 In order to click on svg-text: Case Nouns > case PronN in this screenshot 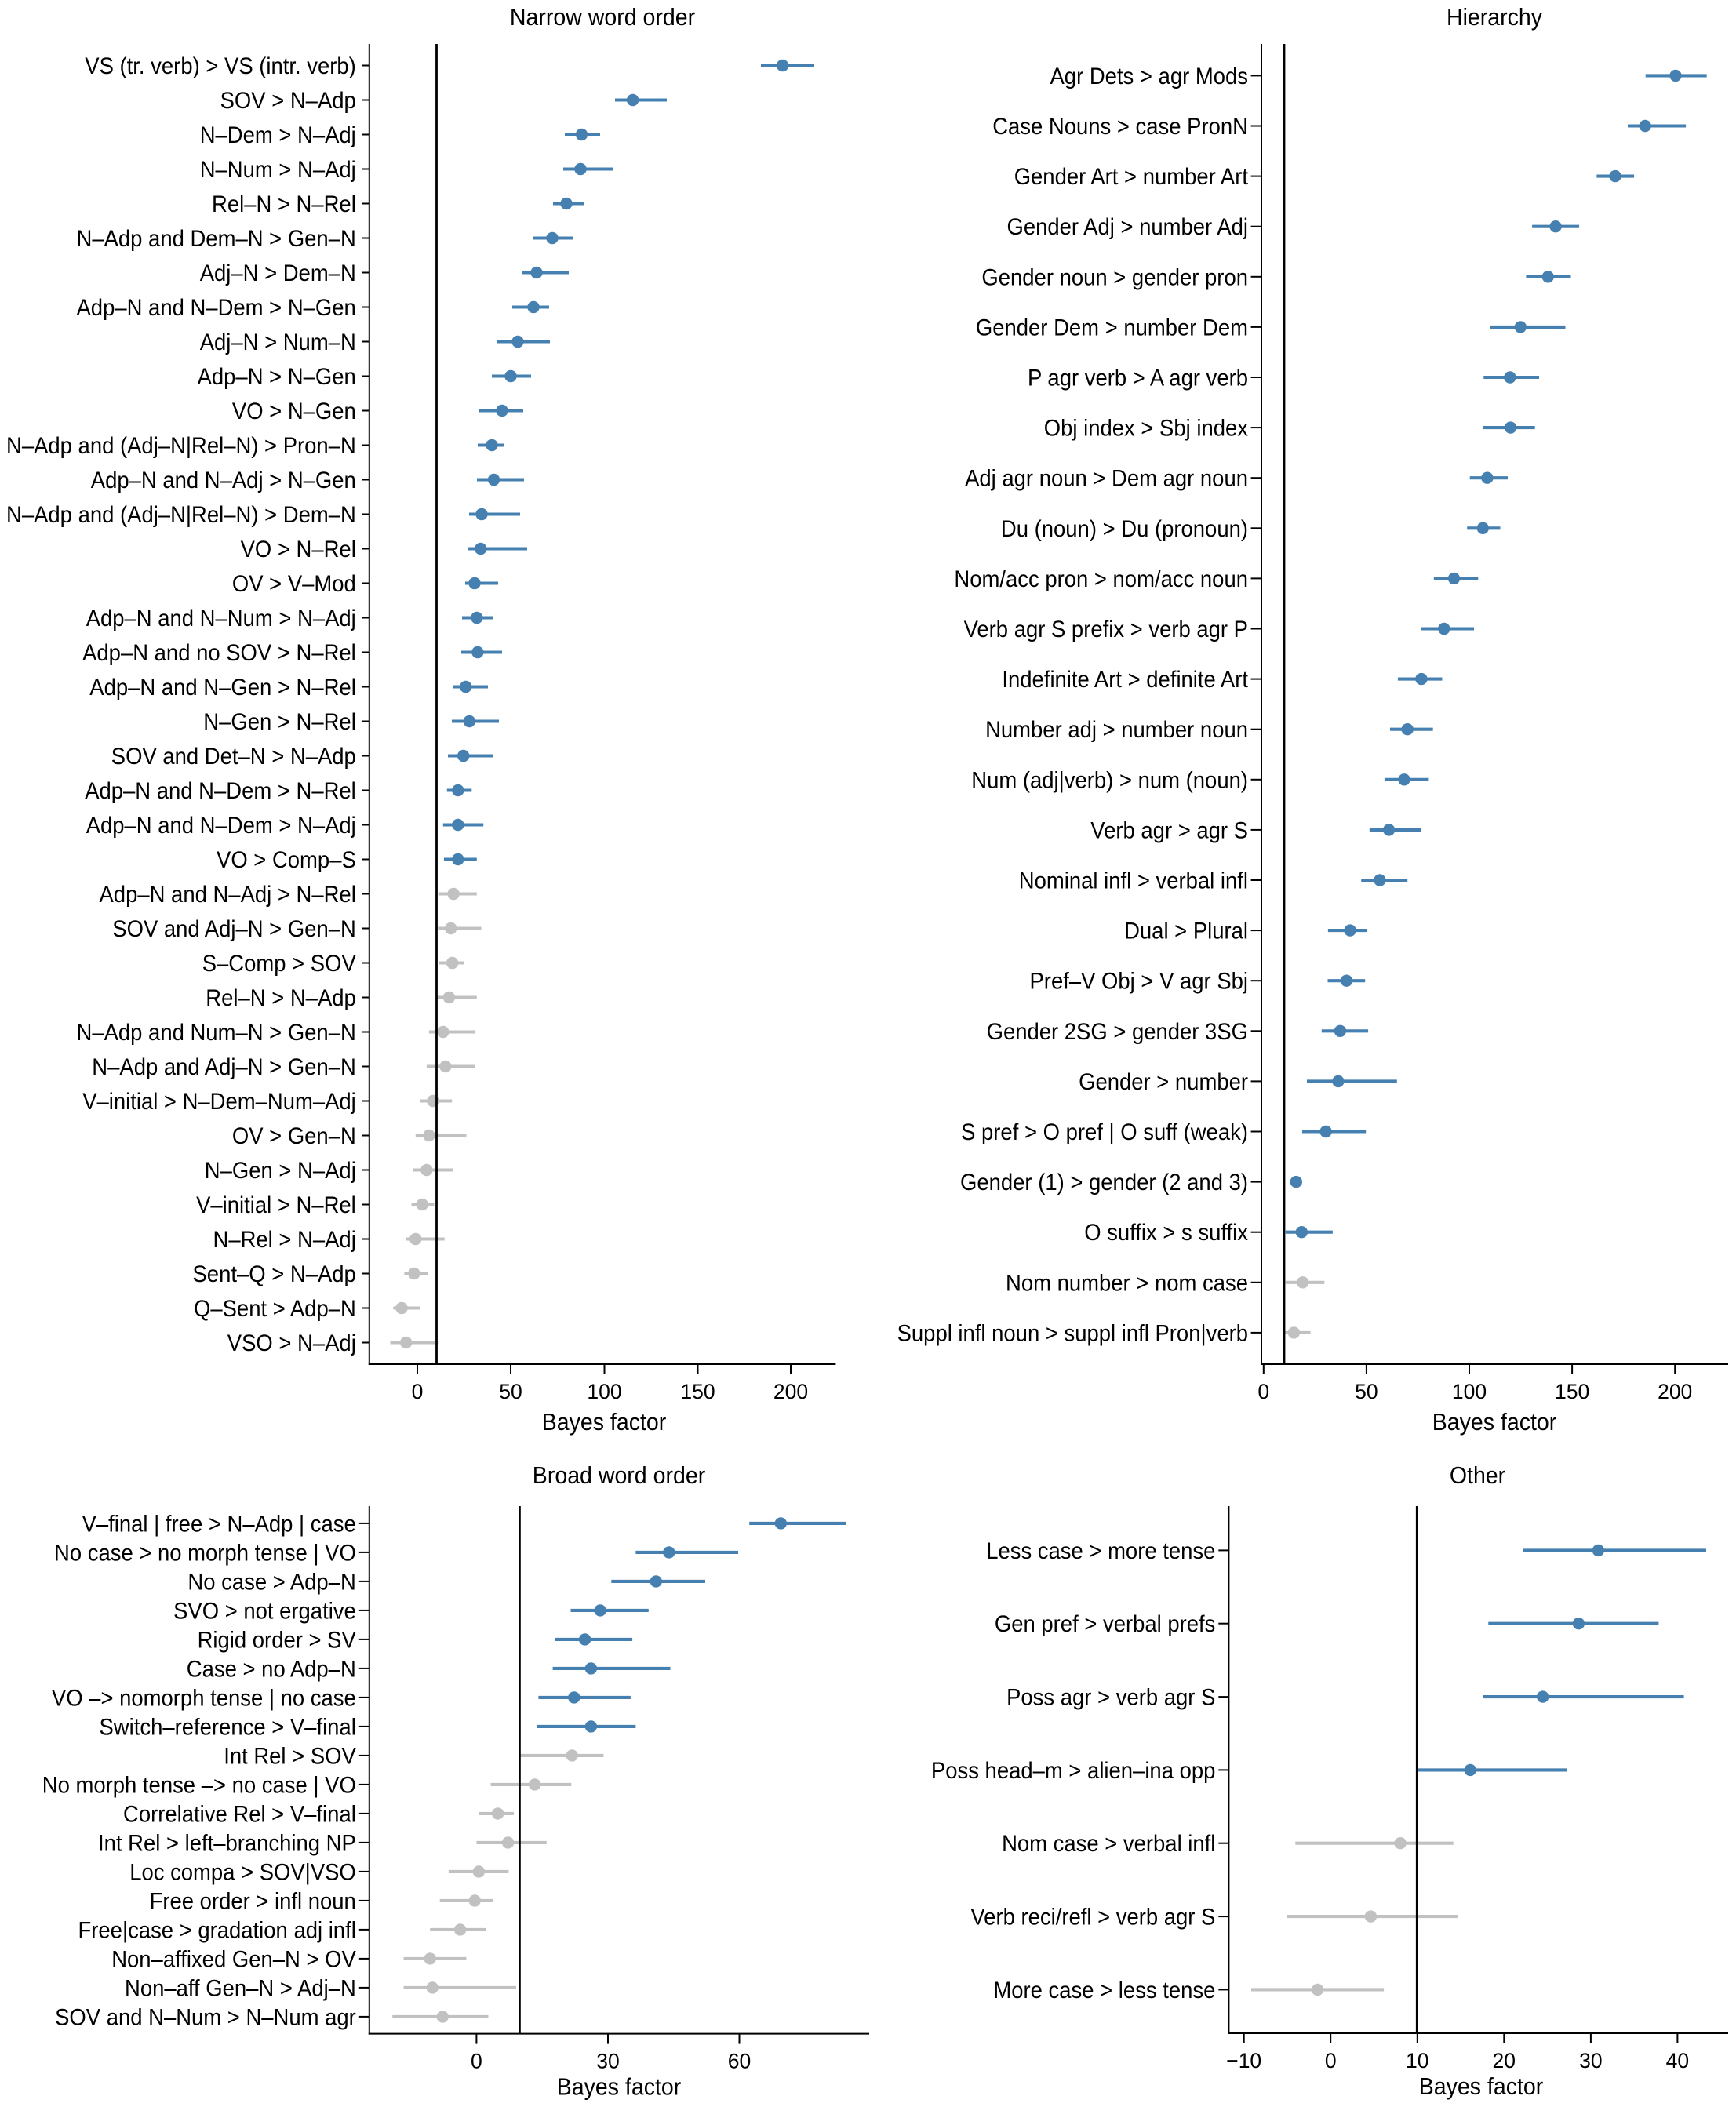, I will do `click(1120, 127)`.